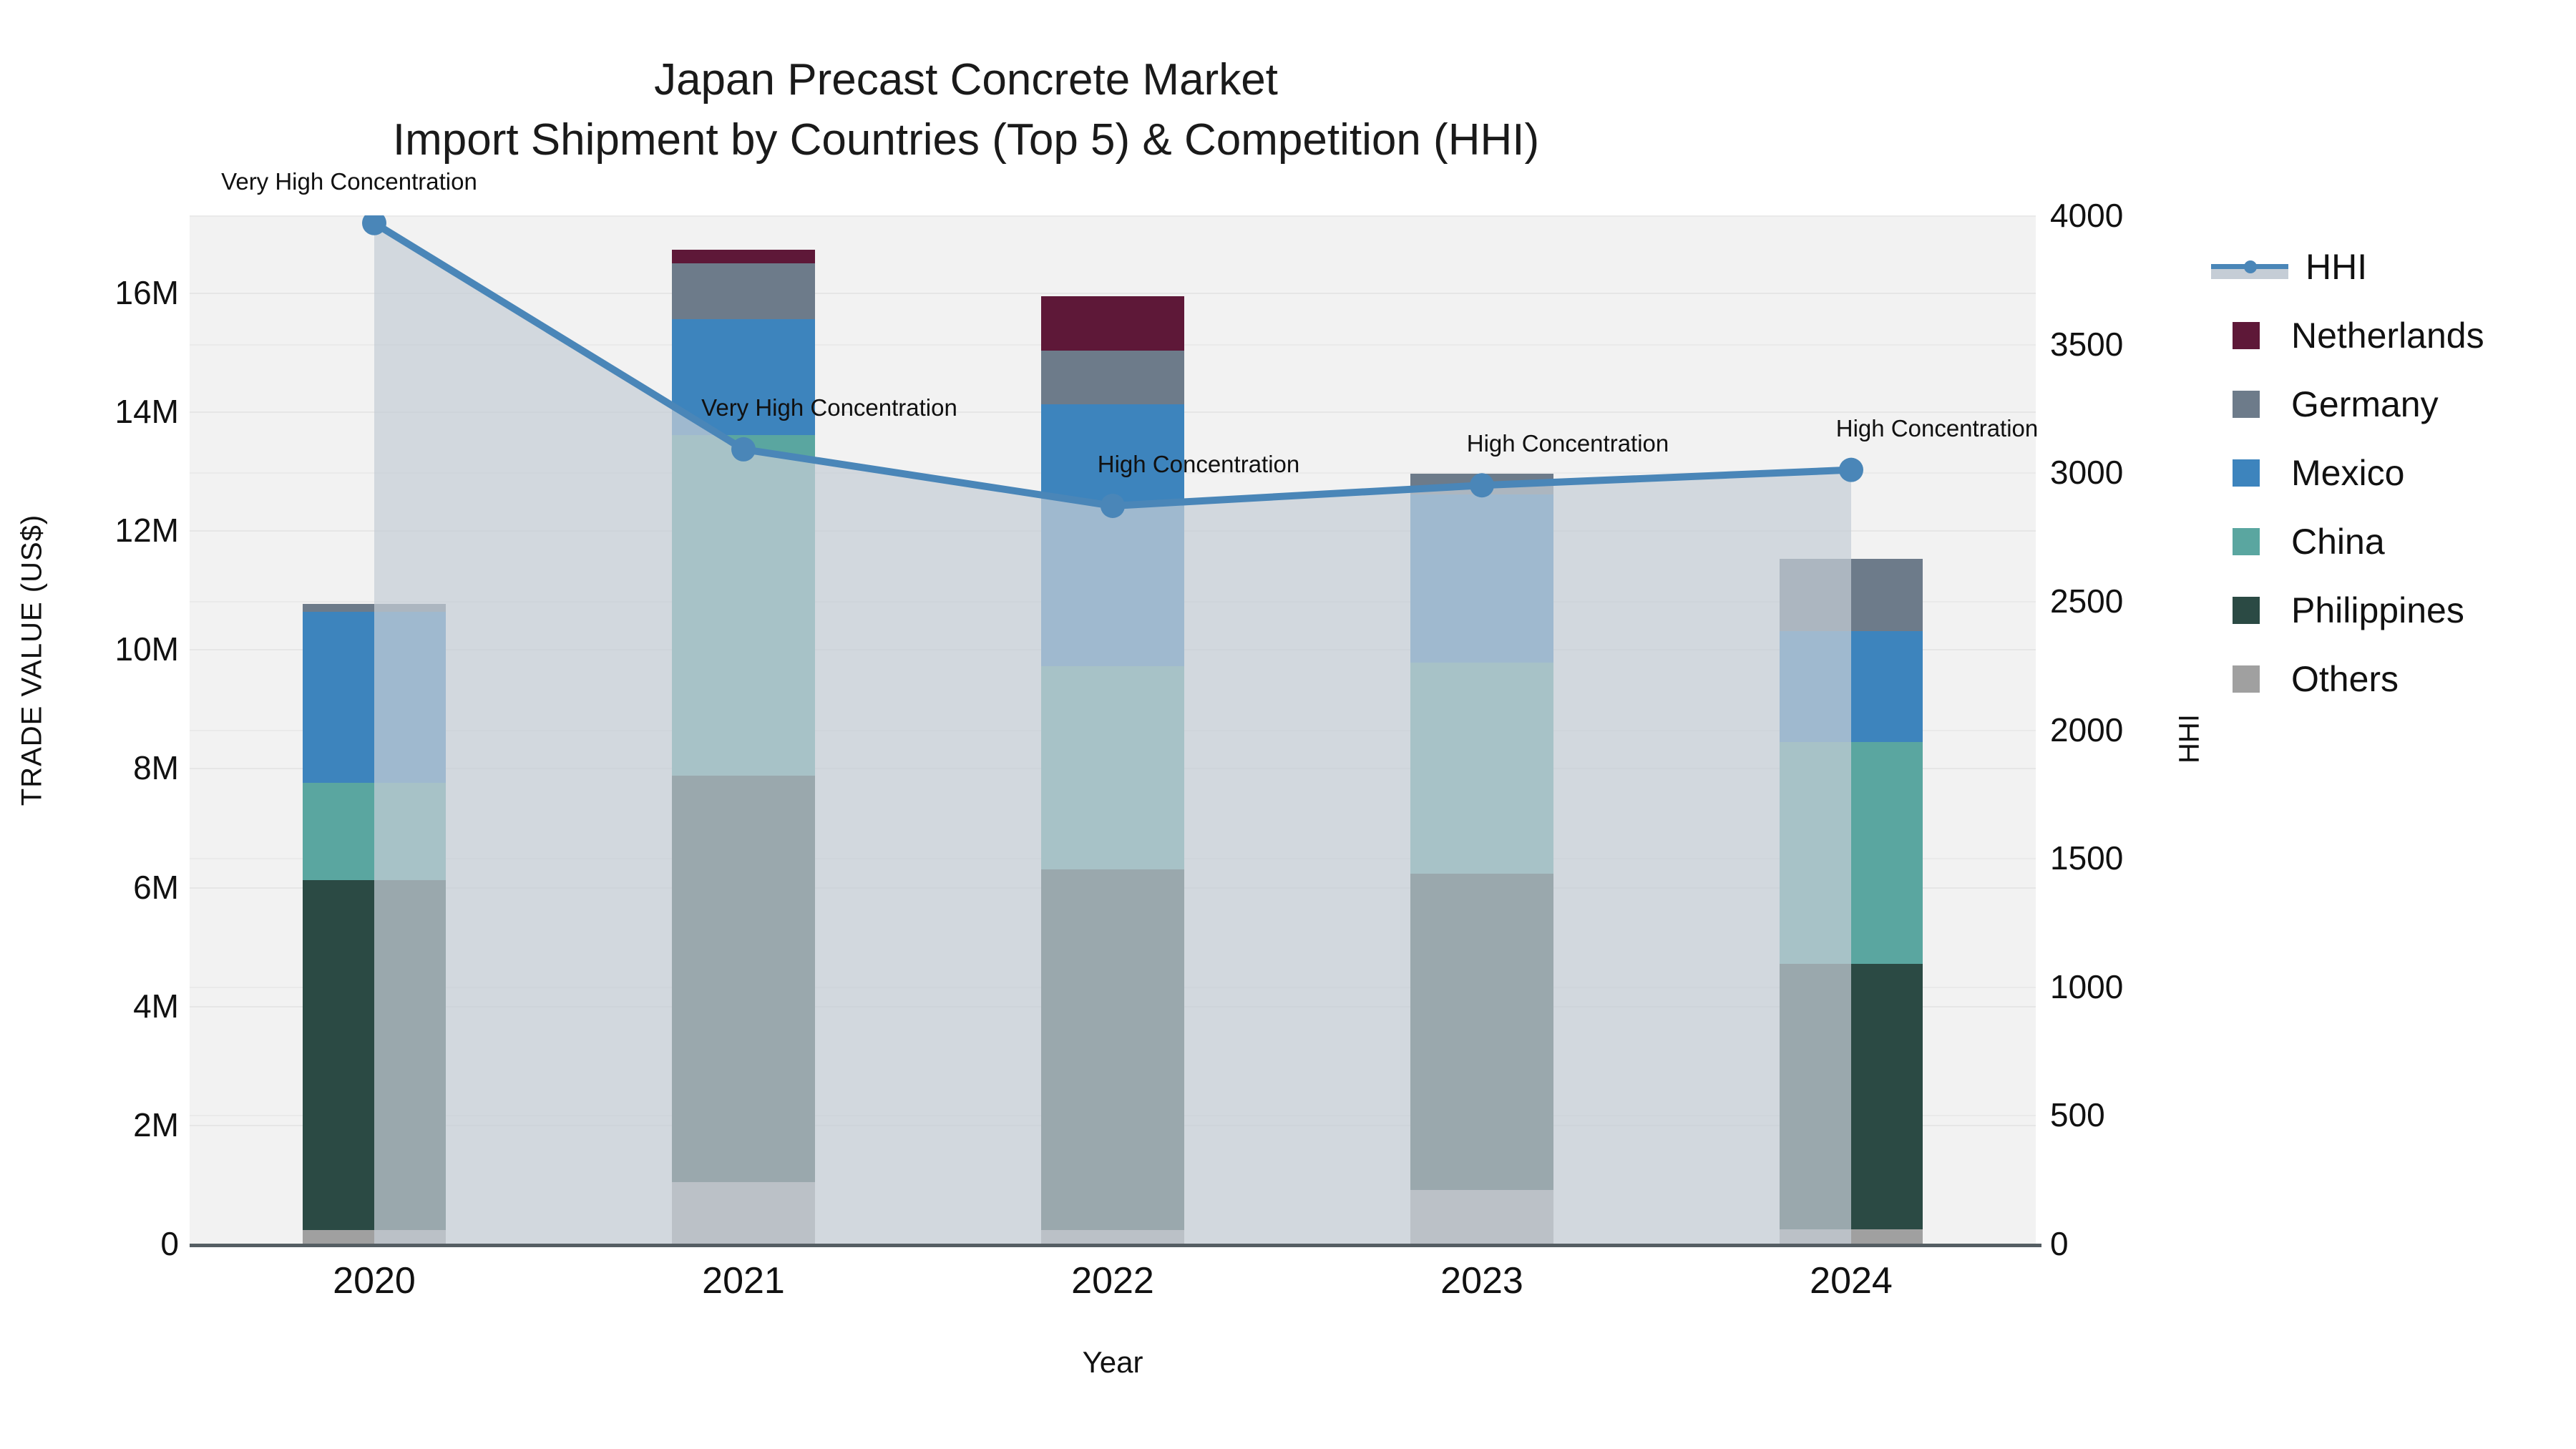 Image resolution: width=2576 pixels, height=1449 pixels. What do you see at coordinates (2393, 541) in the screenshot?
I see `legend-item-china: China` at bounding box center [2393, 541].